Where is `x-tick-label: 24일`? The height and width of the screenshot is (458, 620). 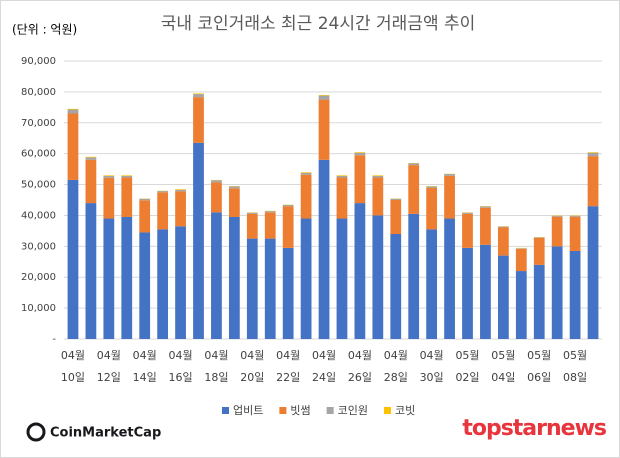
x-tick-label: 24일 is located at coordinates (324, 377).